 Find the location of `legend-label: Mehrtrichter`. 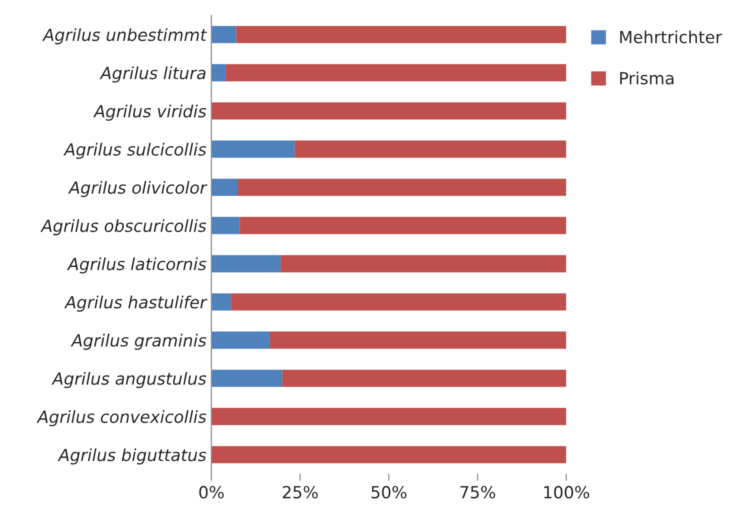

legend-label: Mehrtrichter is located at coordinates (671, 37).